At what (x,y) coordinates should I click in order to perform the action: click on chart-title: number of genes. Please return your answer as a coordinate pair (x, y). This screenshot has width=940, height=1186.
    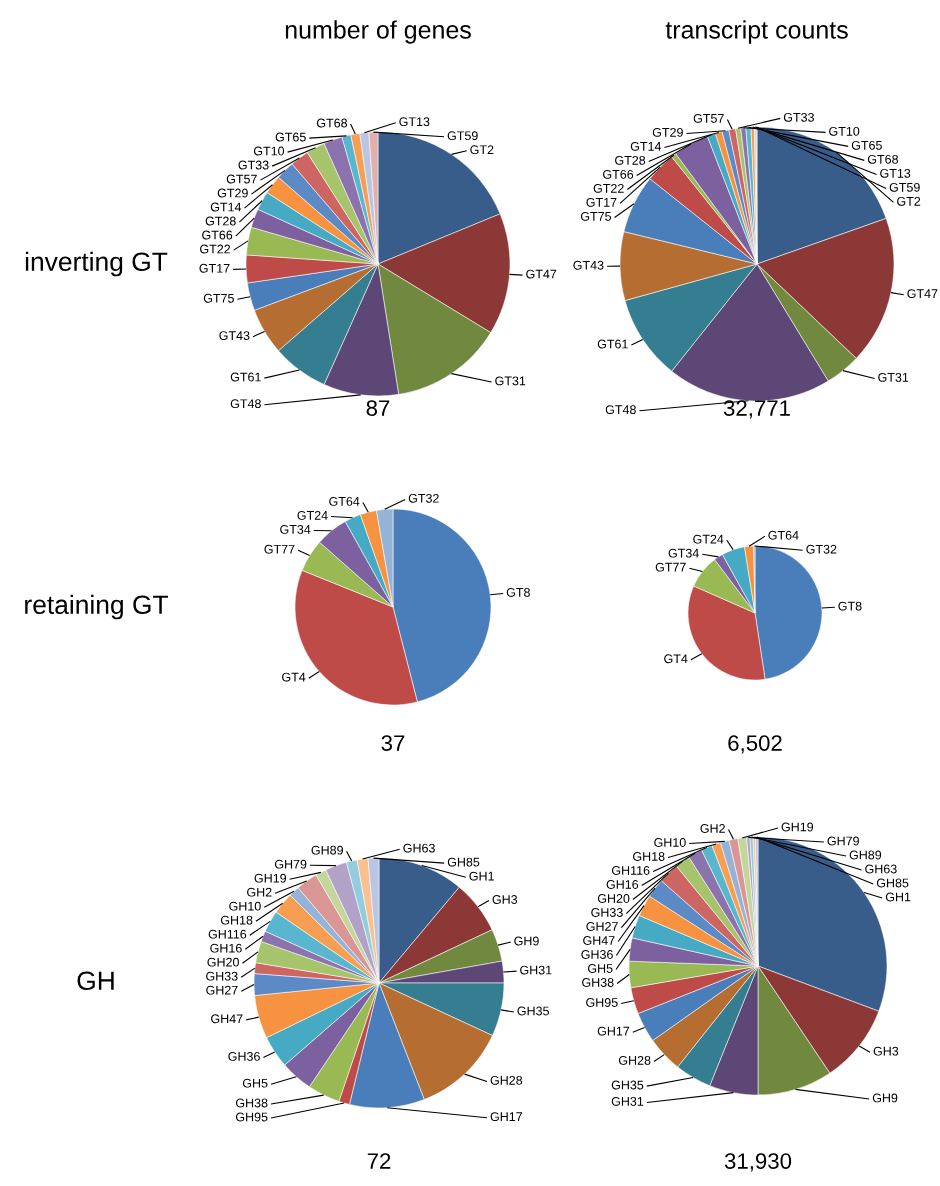
    Looking at the image, I should click on (378, 32).